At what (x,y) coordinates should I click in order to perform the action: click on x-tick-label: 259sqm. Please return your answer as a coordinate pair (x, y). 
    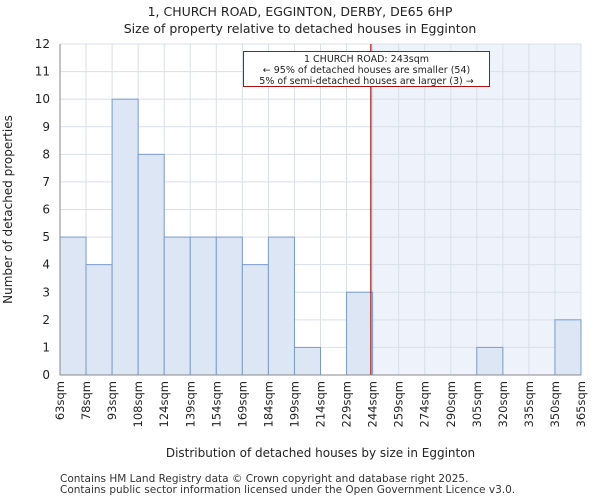
    Looking at the image, I should click on (399, 404).